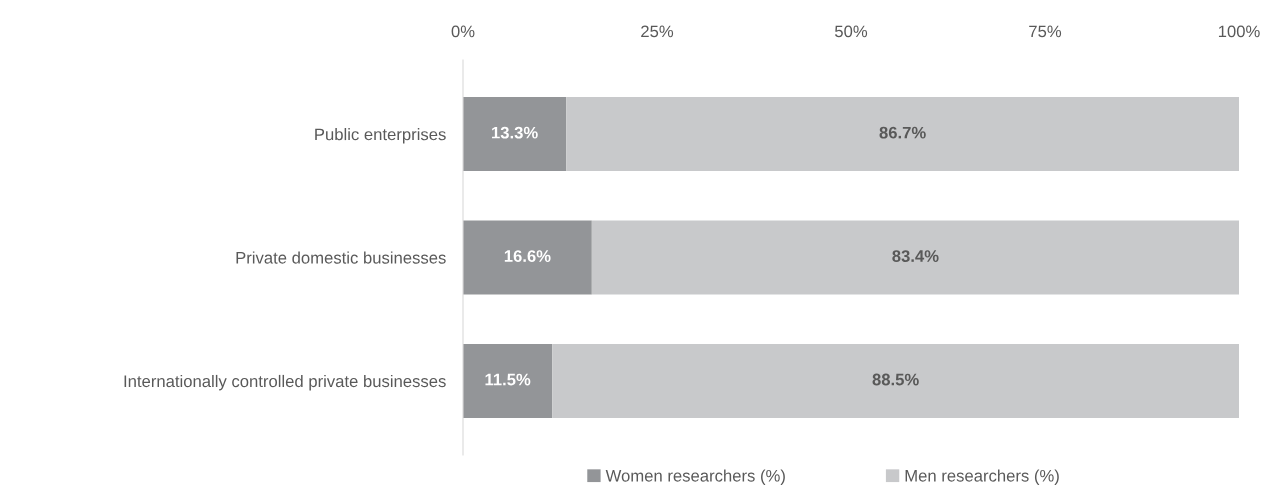 The image size is (1267, 495). Describe the element at coordinates (982, 477) in the screenshot. I see `legend-label: Men researchers (%)` at that location.